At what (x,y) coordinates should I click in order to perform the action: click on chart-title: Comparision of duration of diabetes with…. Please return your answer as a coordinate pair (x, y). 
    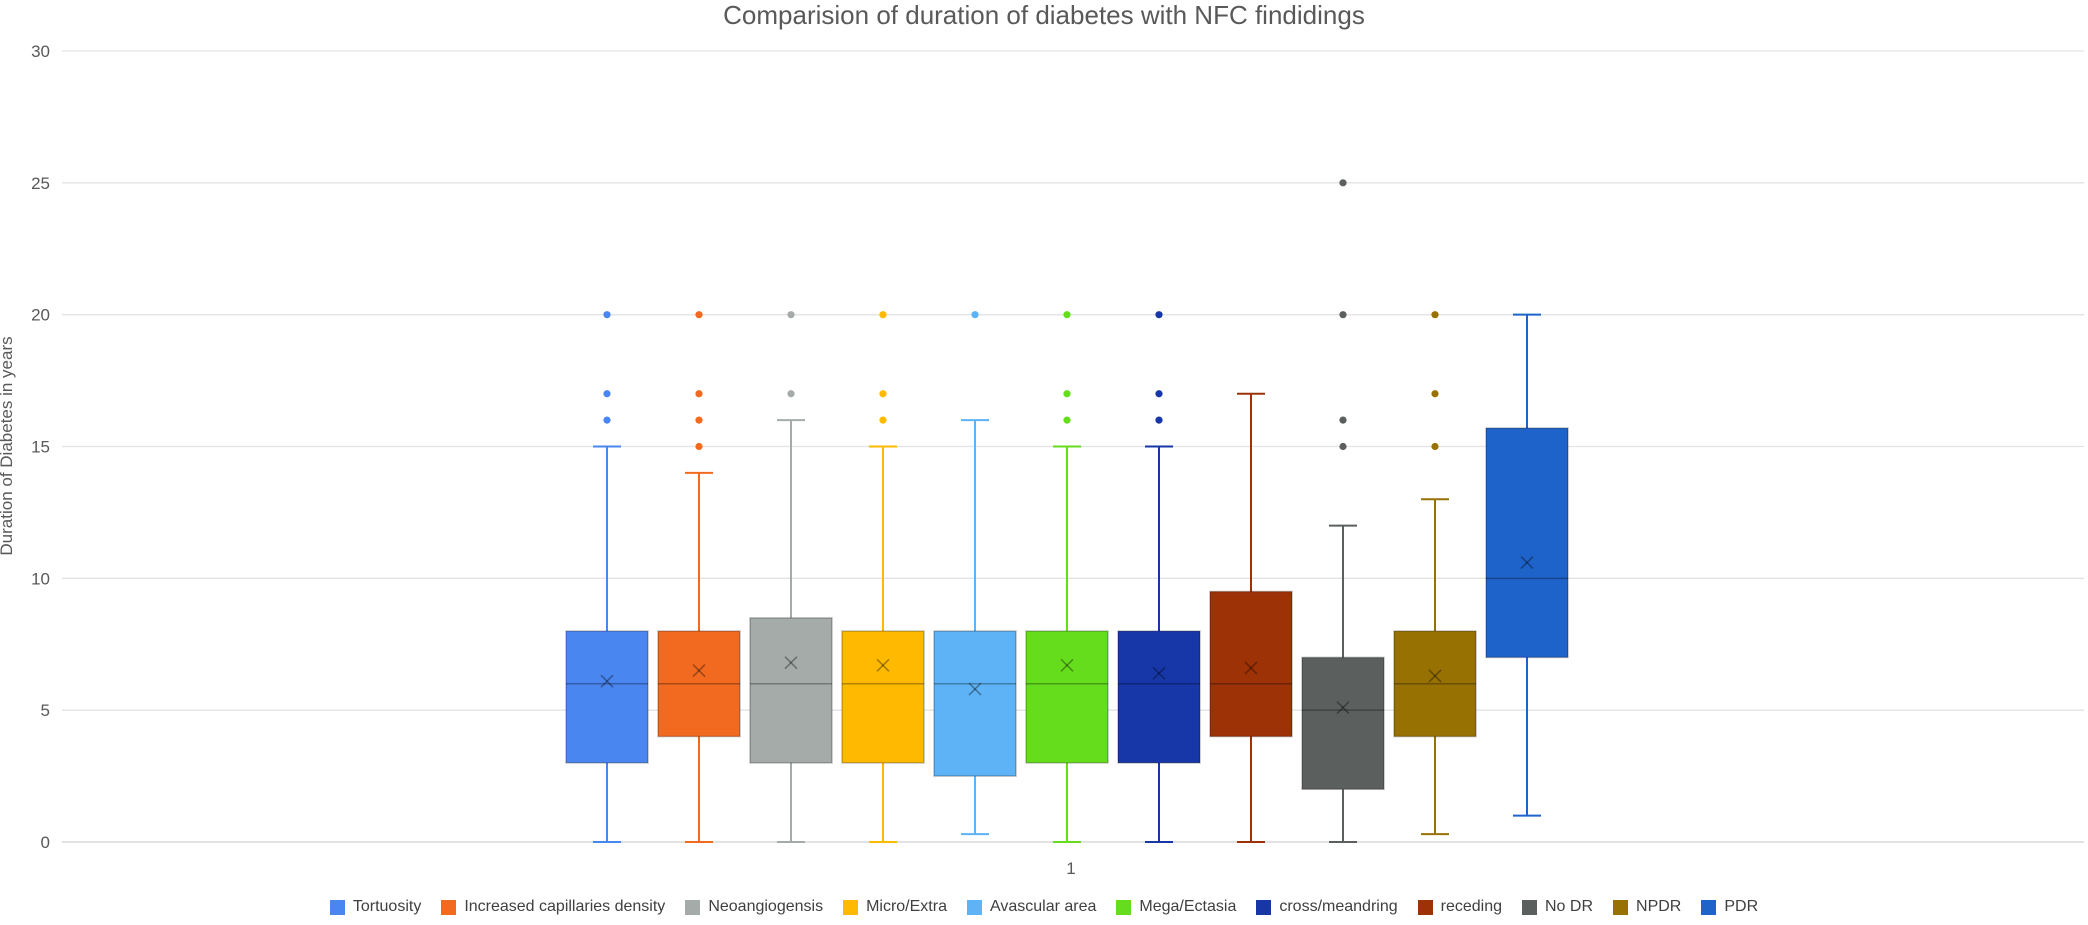
    Looking at the image, I should click on (1044, 15).